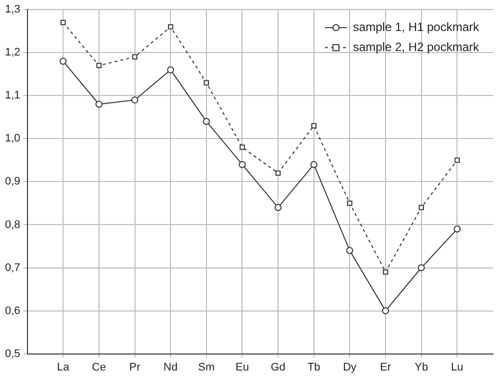 Image resolution: width=498 pixels, height=381 pixels. I want to click on x-tick-label: Yb, so click(421, 367).